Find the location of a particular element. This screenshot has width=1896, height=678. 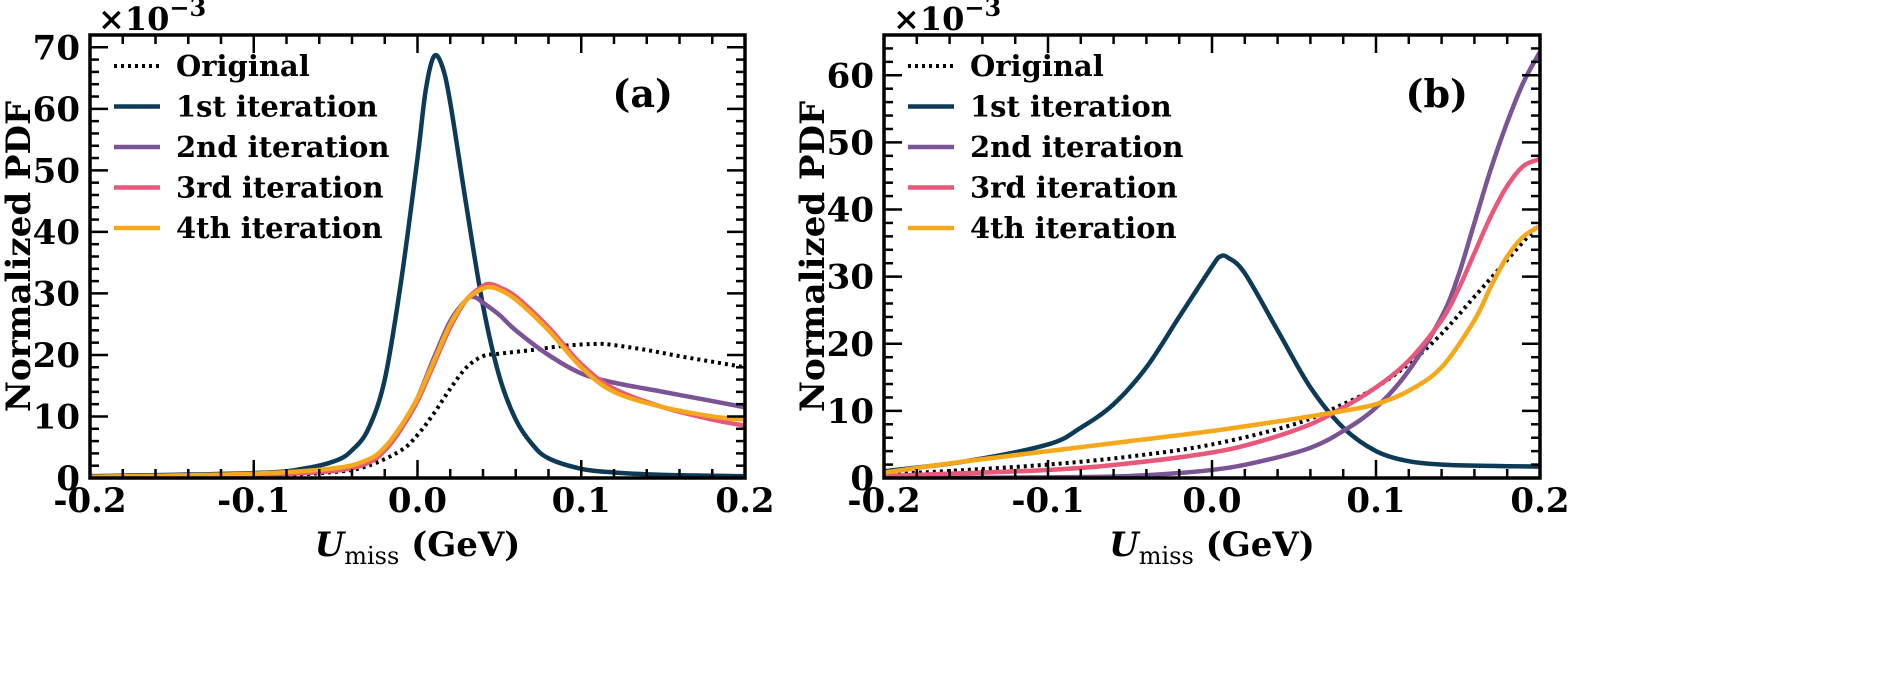

y-tick-label: 70 is located at coordinates (56, 48).